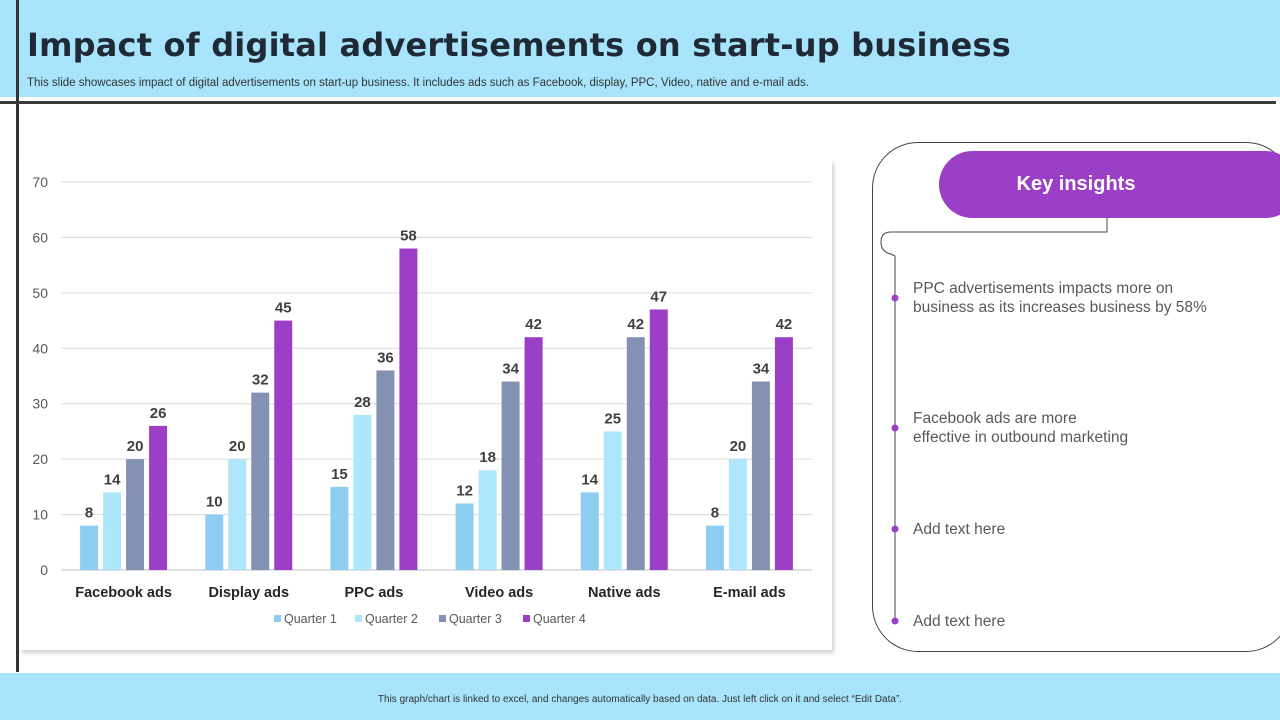  Describe the element at coordinates (40, 237) in the screenshot. I see `y-tick-label: 60` at that location.